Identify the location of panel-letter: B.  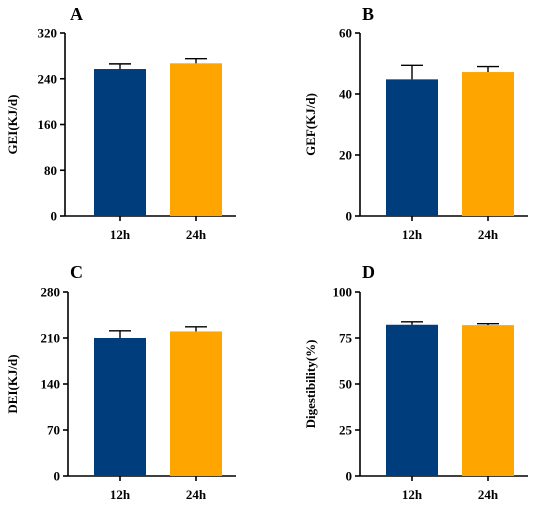
(368, 14).